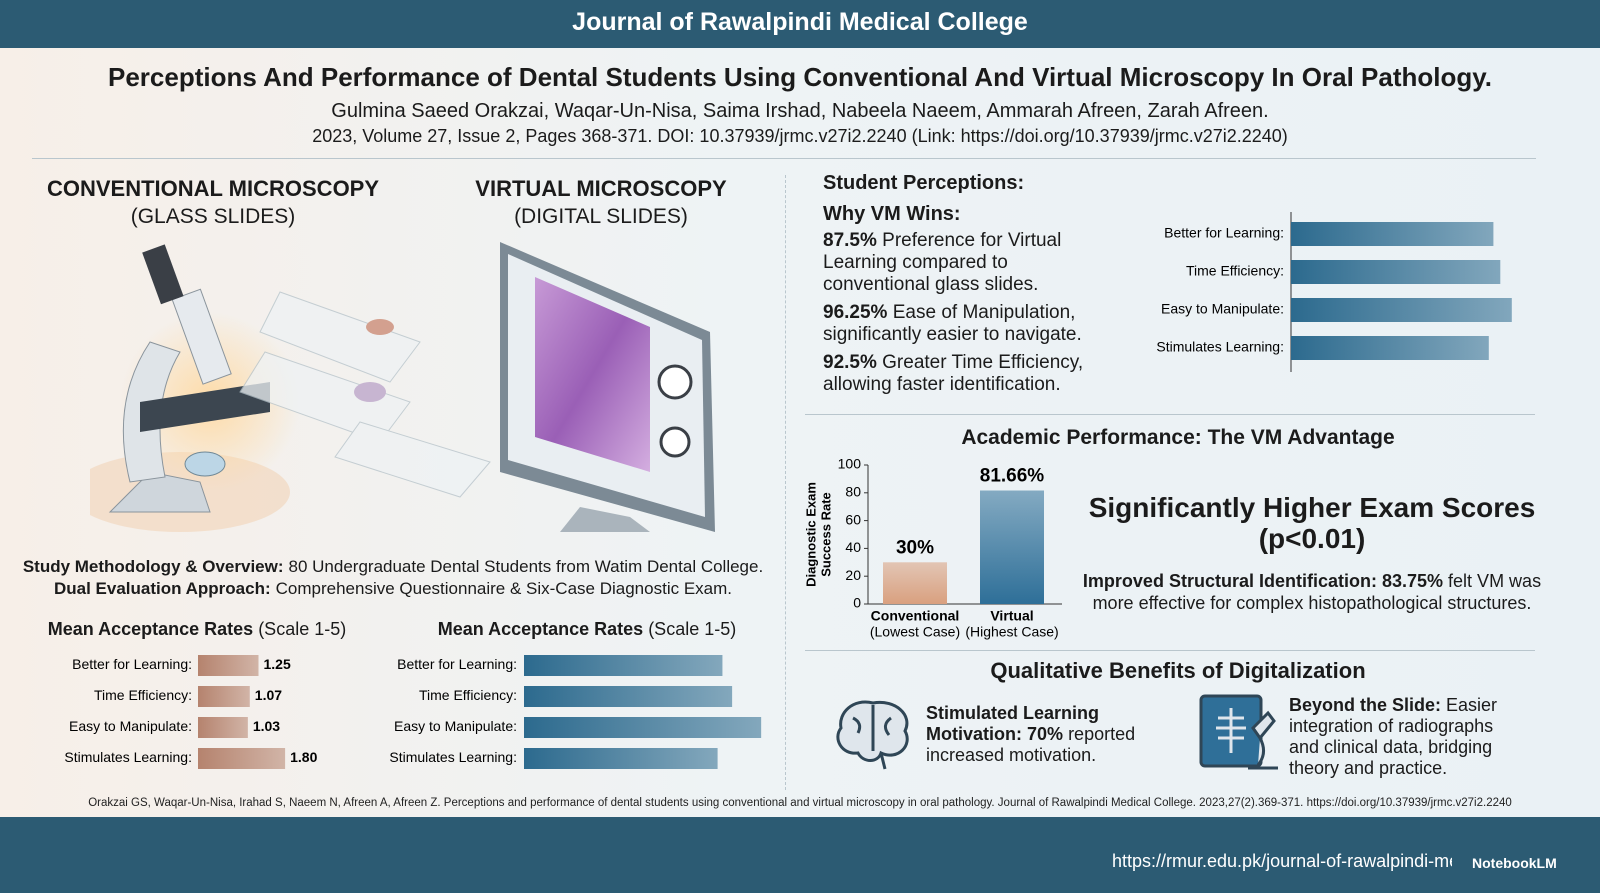  Describe the element at coordinates (1012, 476) in the screenshot. I see `value-label: 81.66%` at that location.